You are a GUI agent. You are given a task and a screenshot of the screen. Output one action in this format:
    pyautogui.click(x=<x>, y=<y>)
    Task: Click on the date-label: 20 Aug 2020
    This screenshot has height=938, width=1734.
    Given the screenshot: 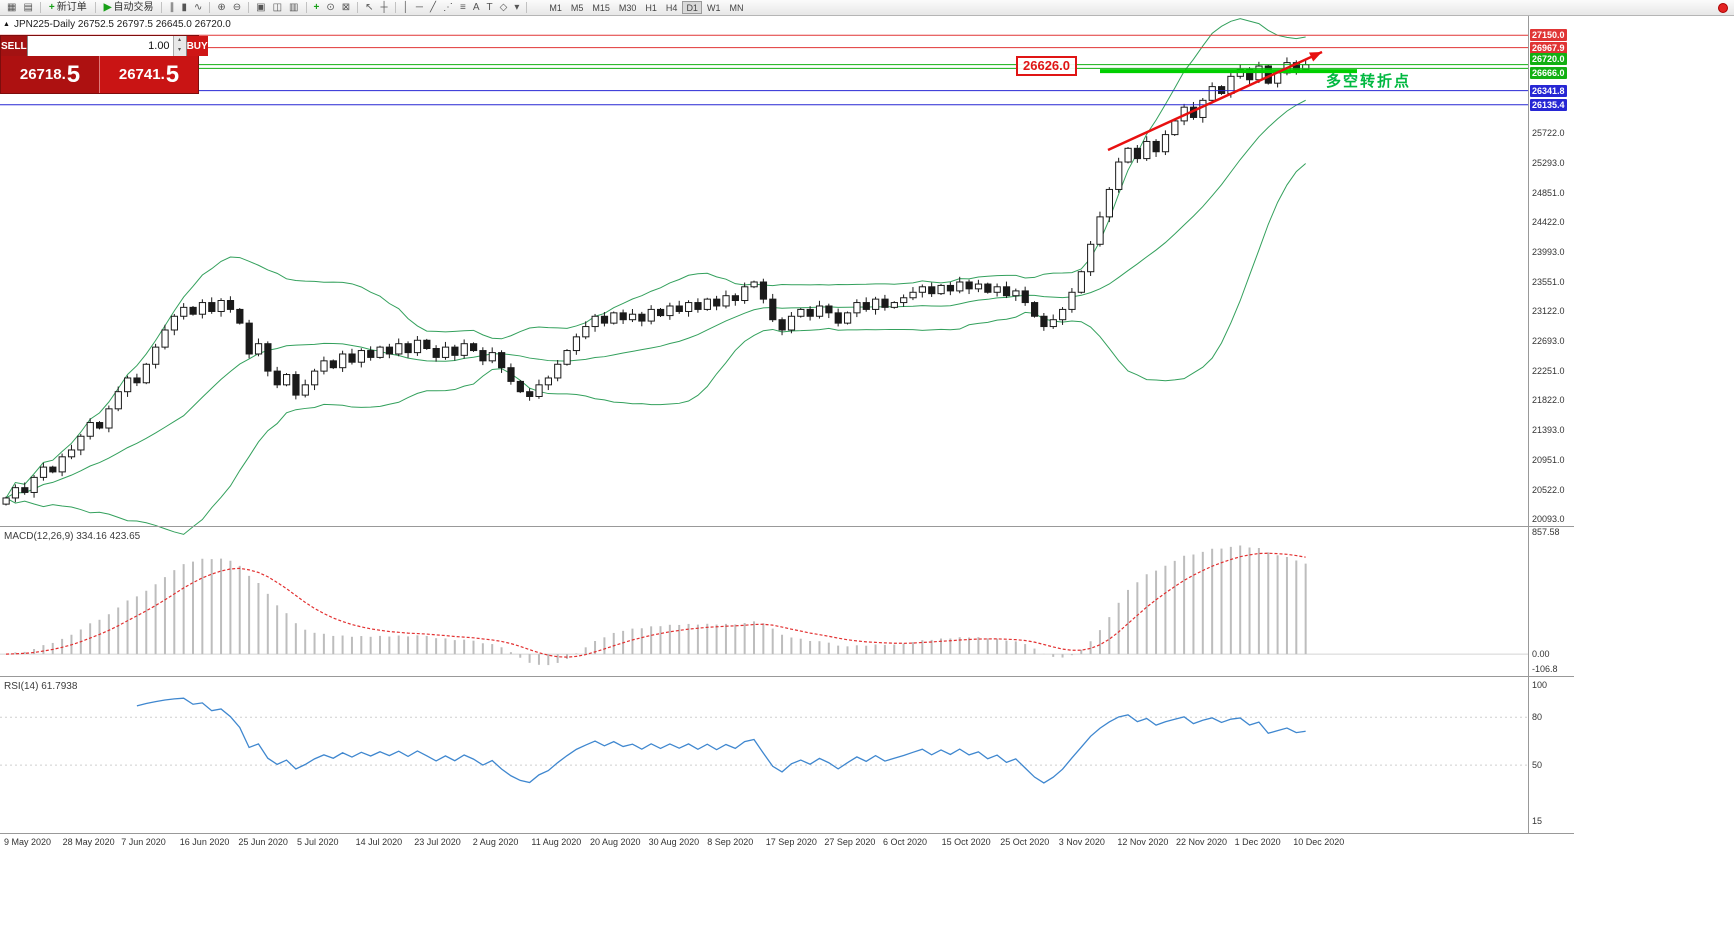 What is the action you would take?
    pyautogui.click(x=615, y=842)
    